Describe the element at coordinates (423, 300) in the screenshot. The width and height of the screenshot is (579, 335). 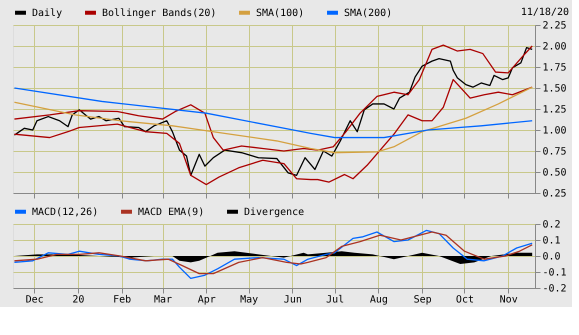
I see `x-tick-label: Sep` at that location.